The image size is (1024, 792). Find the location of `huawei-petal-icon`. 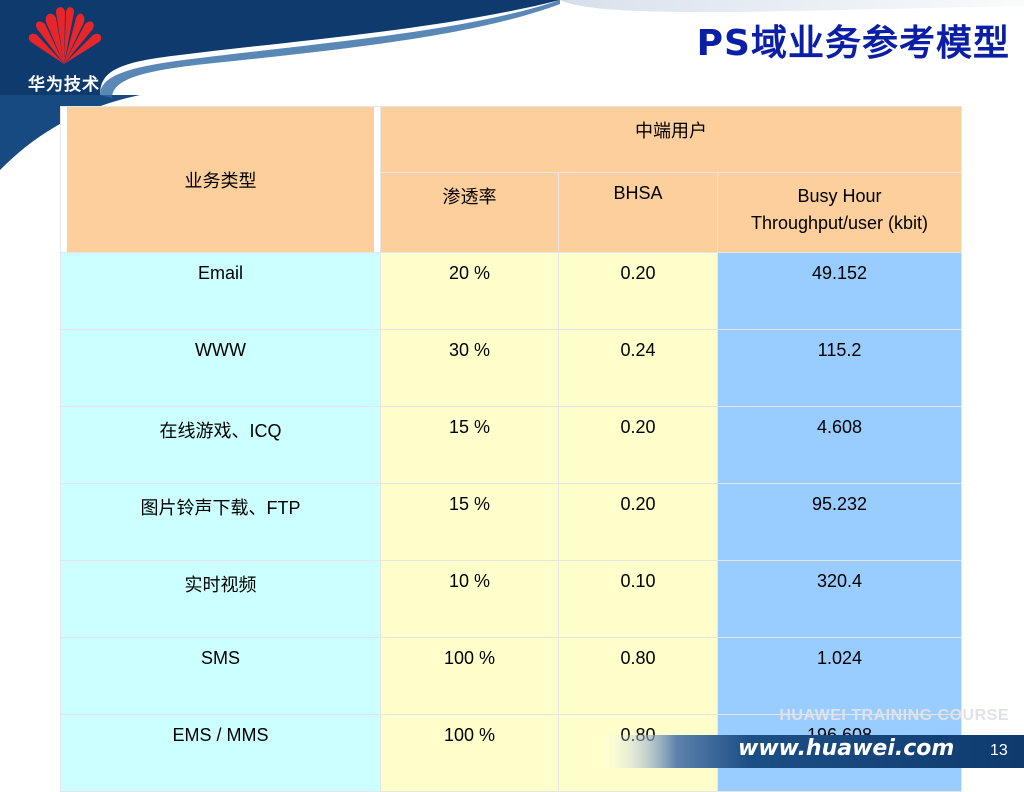

huawei-petal-icon is located at coordinates (65, 36).